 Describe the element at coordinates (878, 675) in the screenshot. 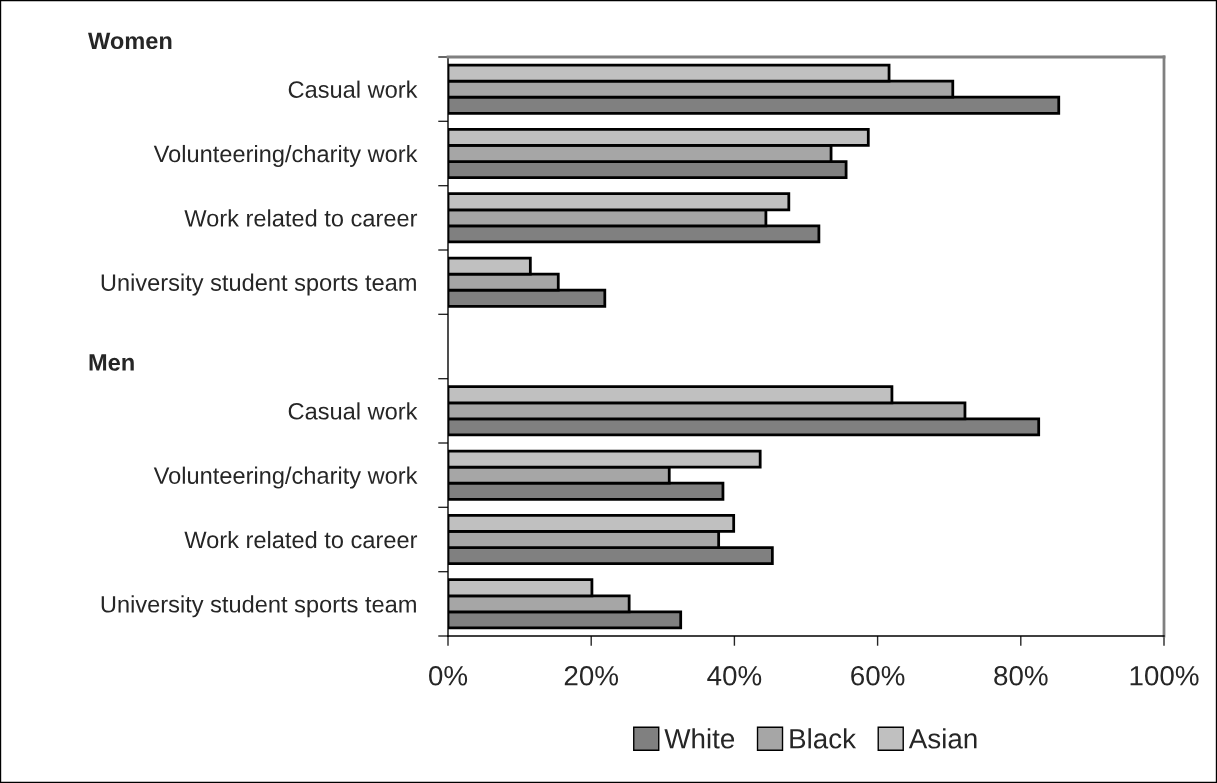

I see `x-tick-label: 60%` at that location.